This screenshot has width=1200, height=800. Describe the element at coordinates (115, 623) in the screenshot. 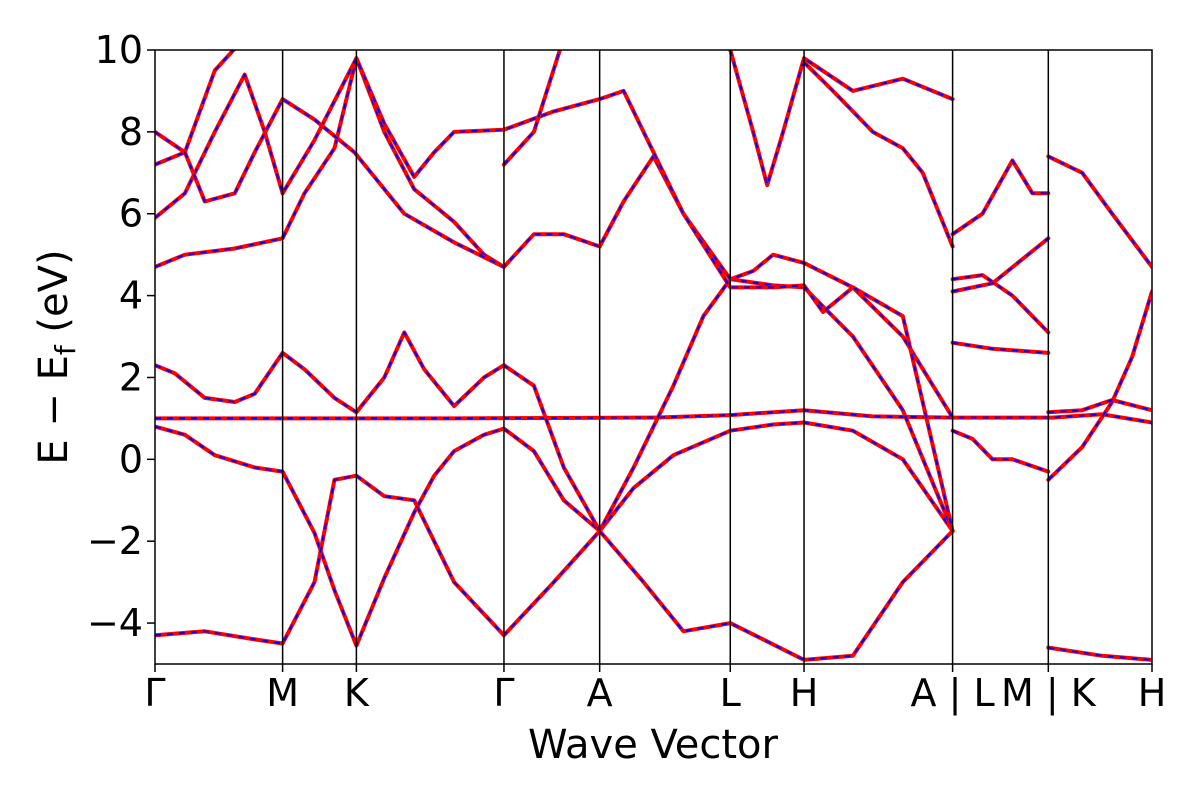

I see `y-tick-label: −4` at that location.